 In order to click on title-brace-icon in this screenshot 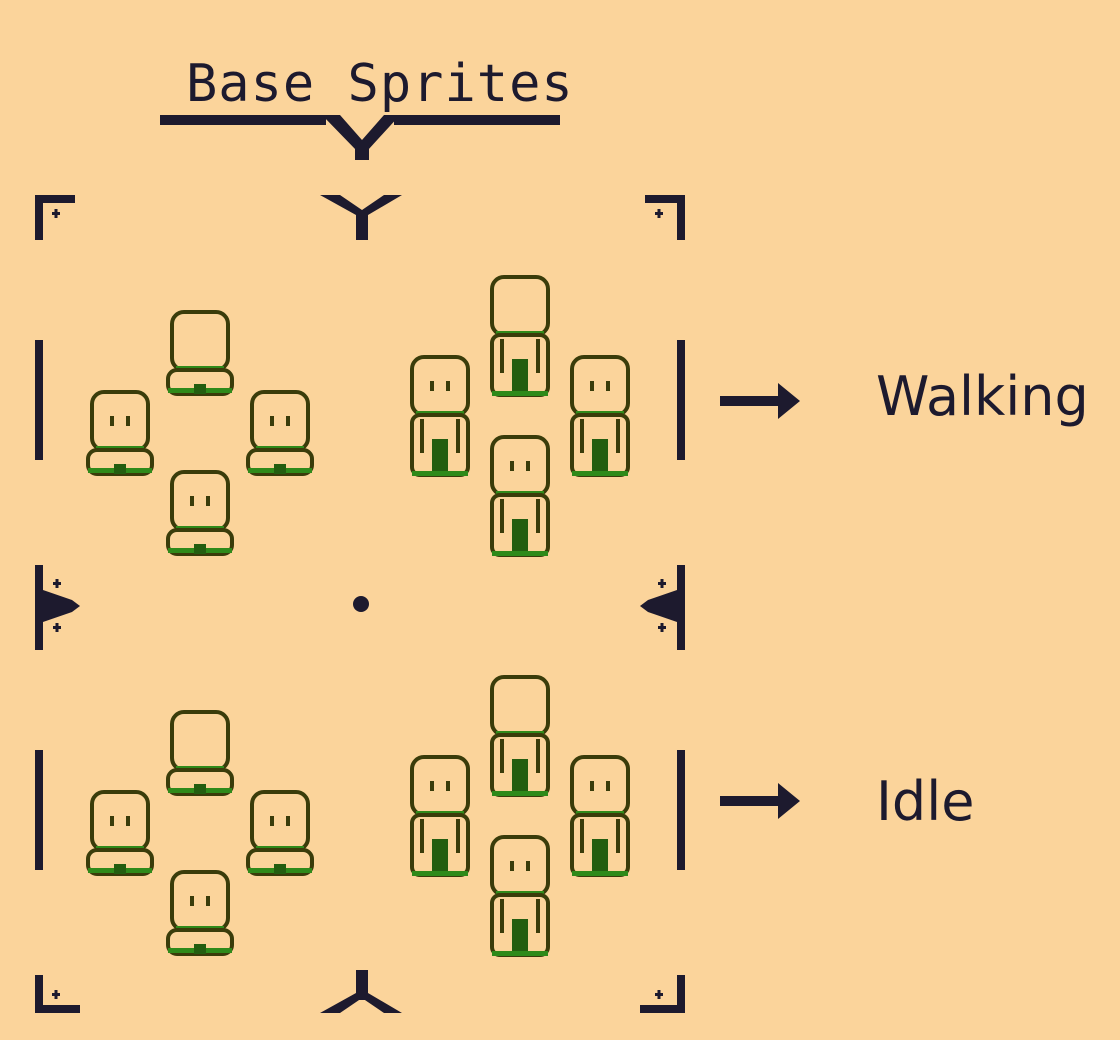, I will do `click(360, 137)`.